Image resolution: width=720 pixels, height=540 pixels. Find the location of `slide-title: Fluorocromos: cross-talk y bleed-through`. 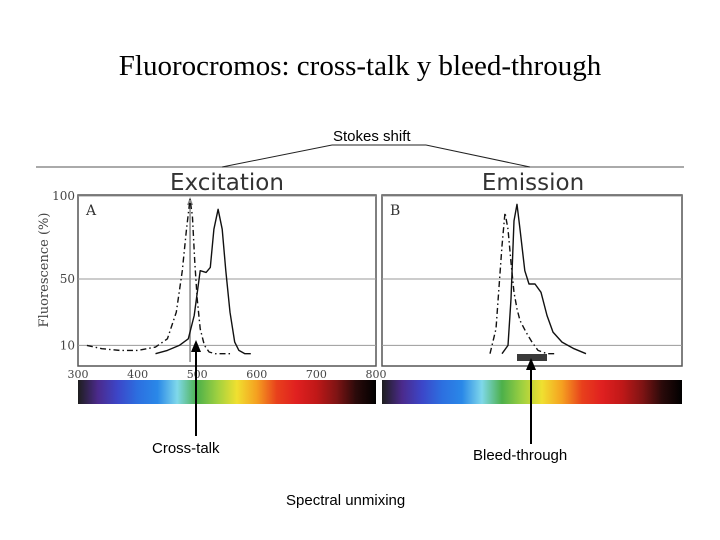

slide-title: Fluorocromos: cross-talk y bleed-through is located at coordinates (360, 66).